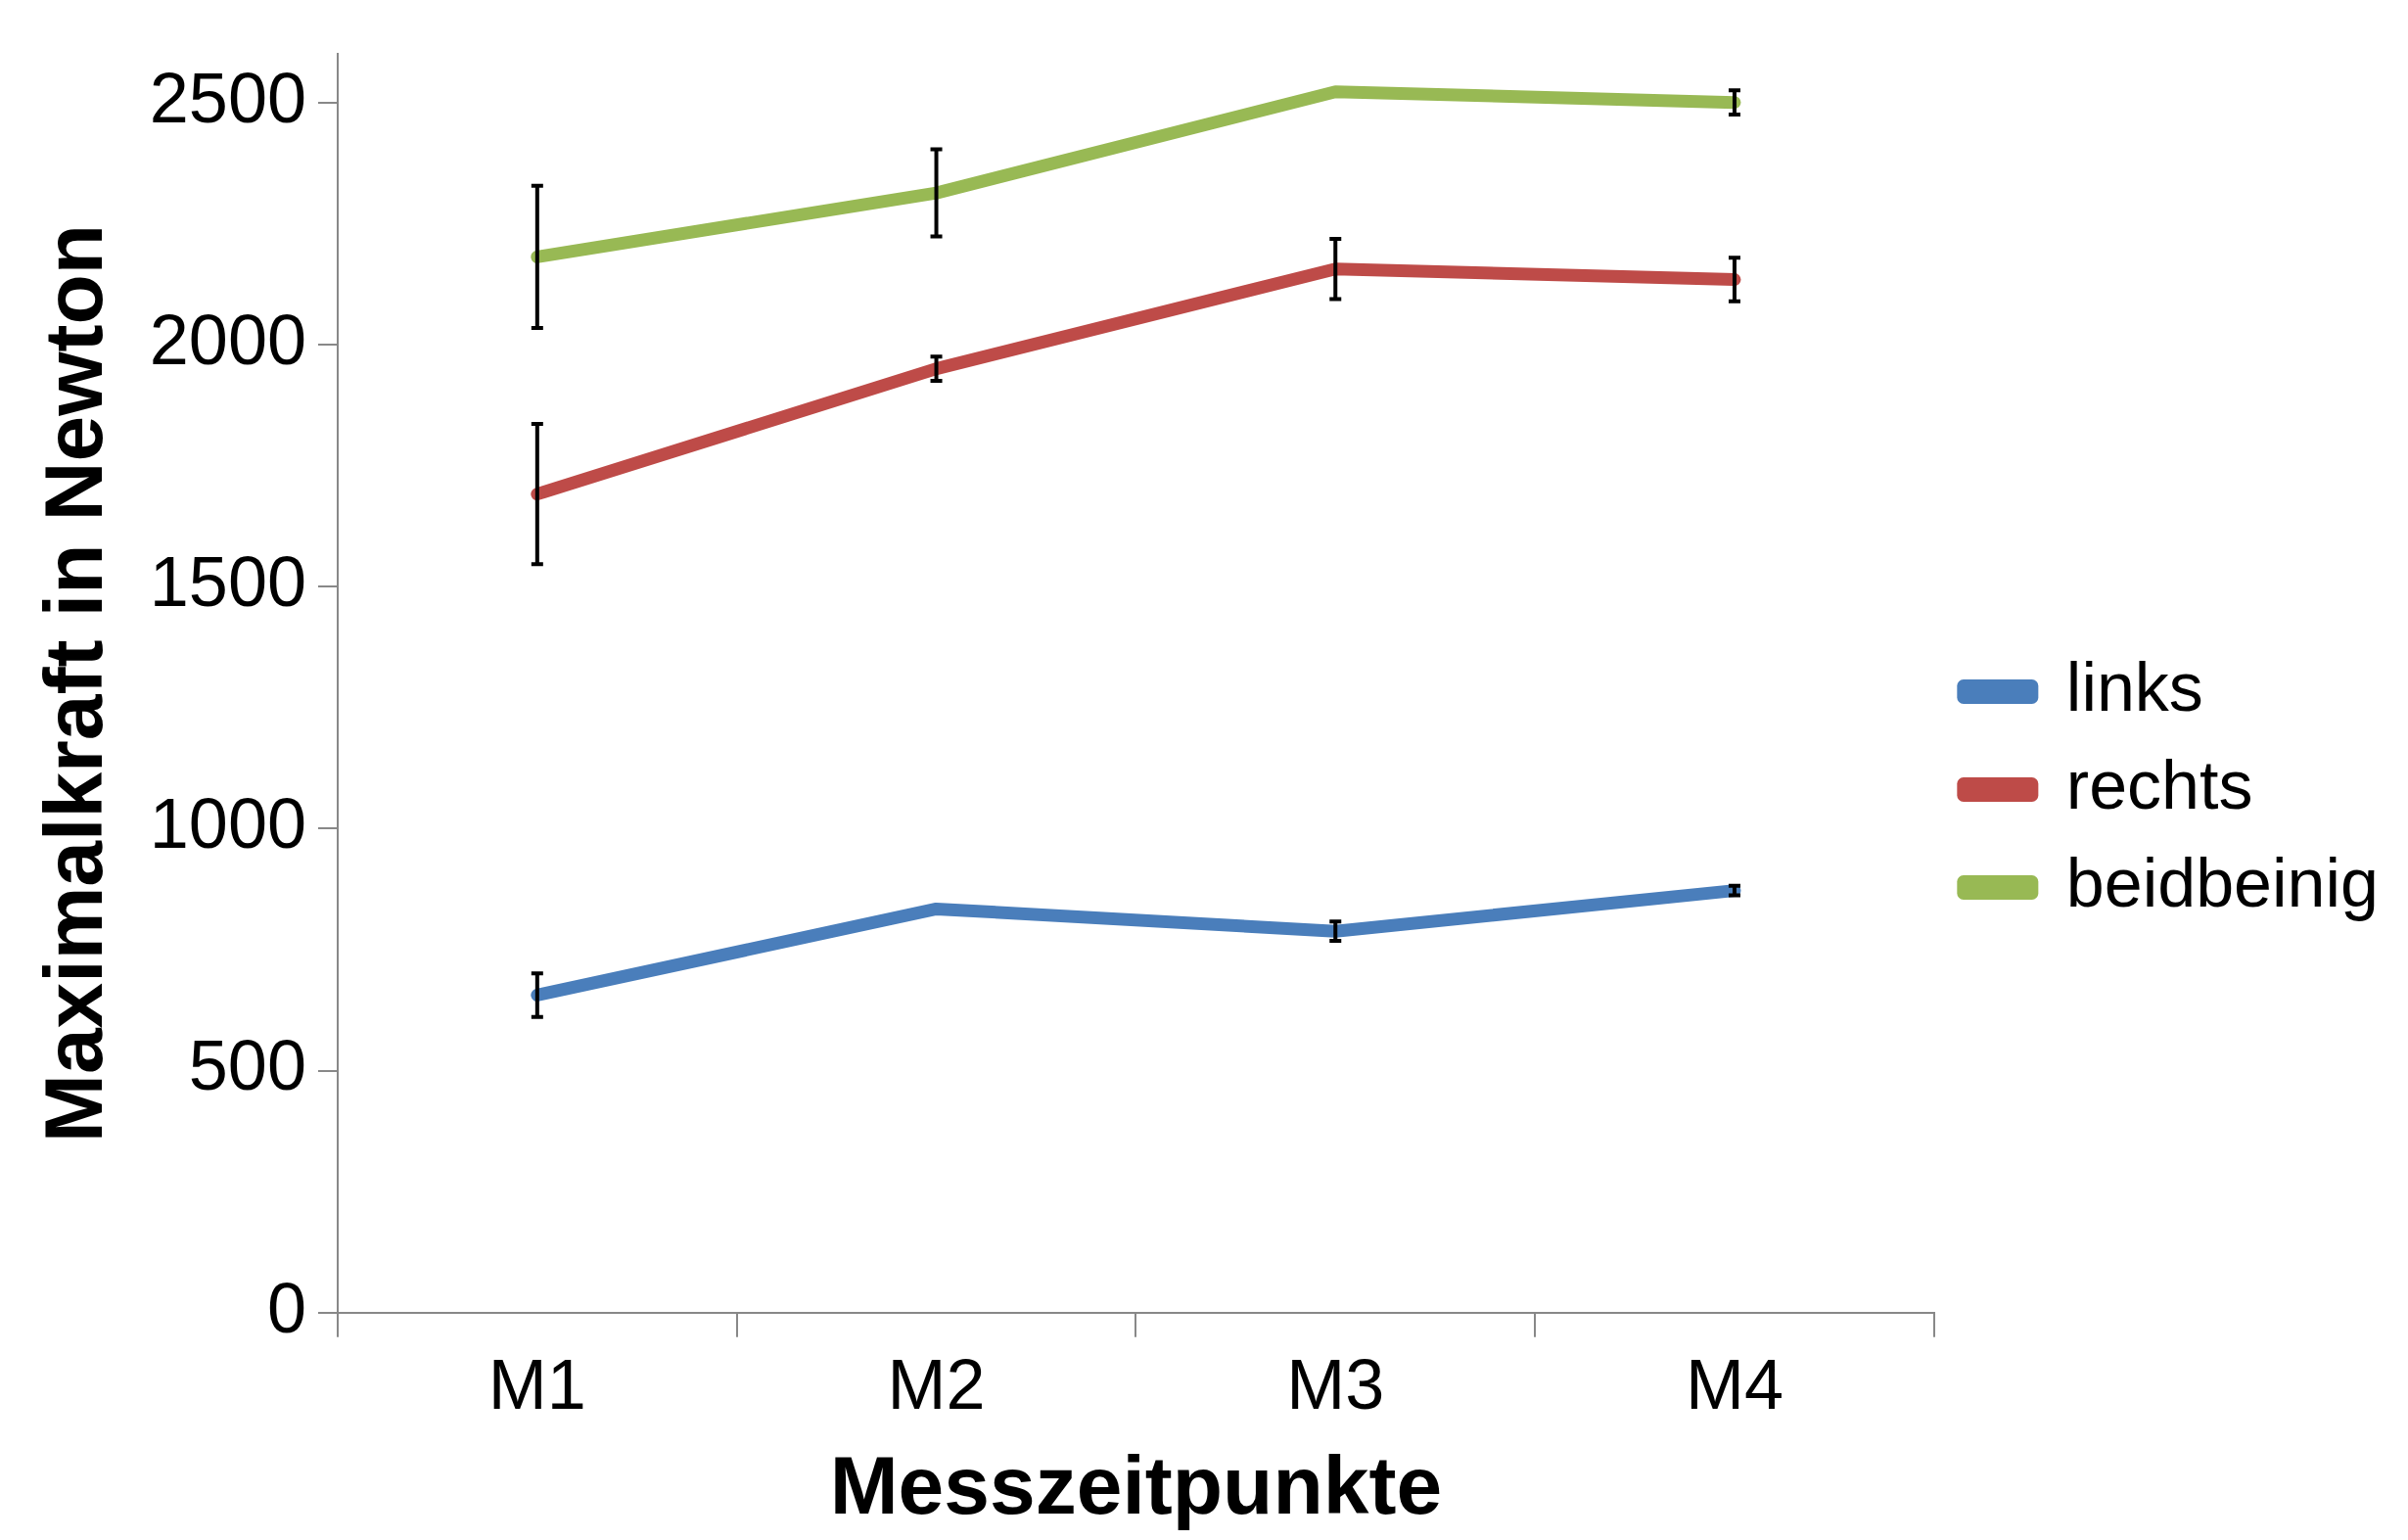  I want to click on y-tick-label: 1500, so click(227, 581).